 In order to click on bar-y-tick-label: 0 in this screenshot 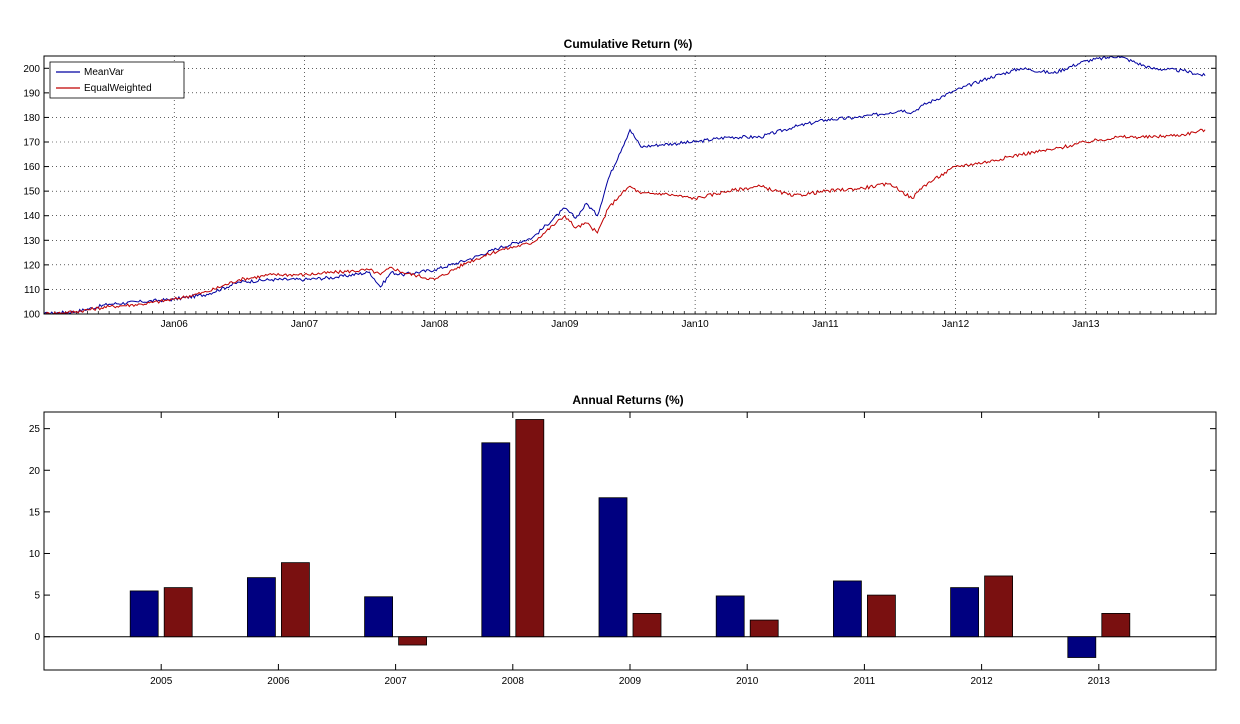, I will do `click(37, 637)`.